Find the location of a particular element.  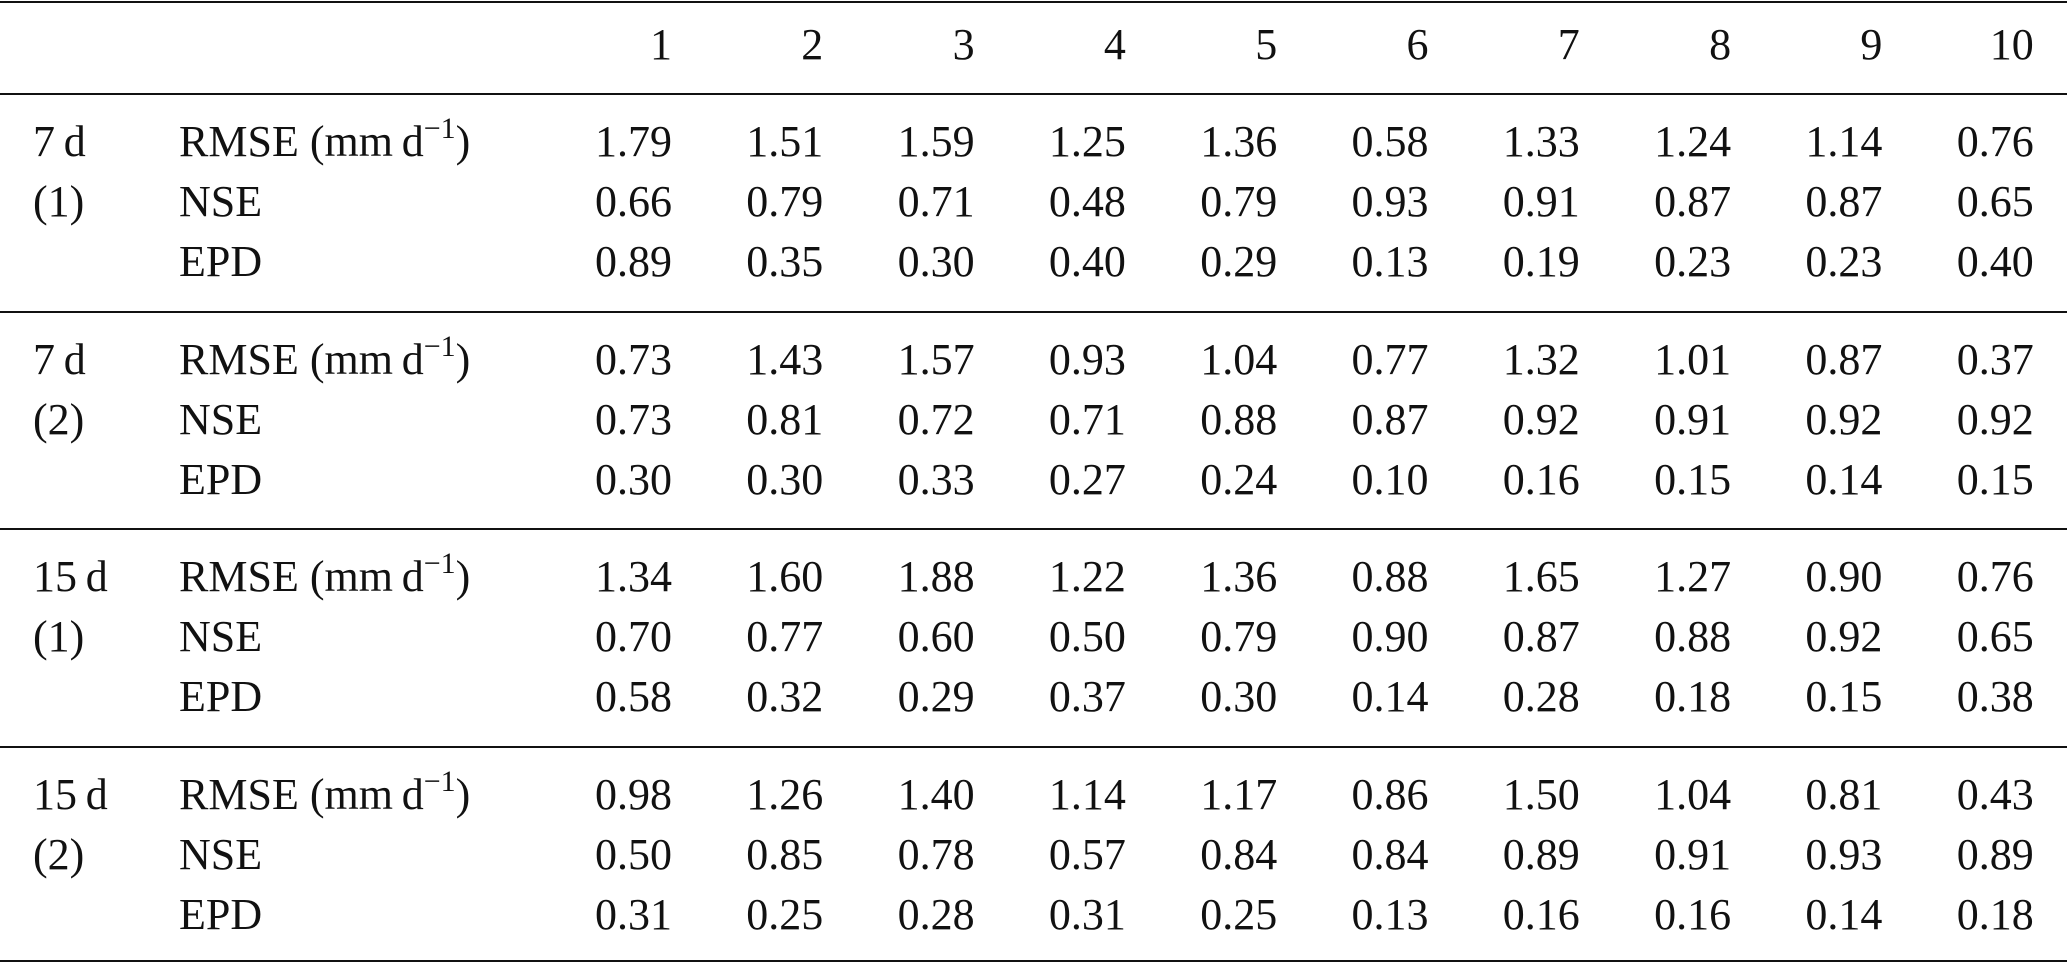

cell: 1.25 is located at coordinates (1087, 141).